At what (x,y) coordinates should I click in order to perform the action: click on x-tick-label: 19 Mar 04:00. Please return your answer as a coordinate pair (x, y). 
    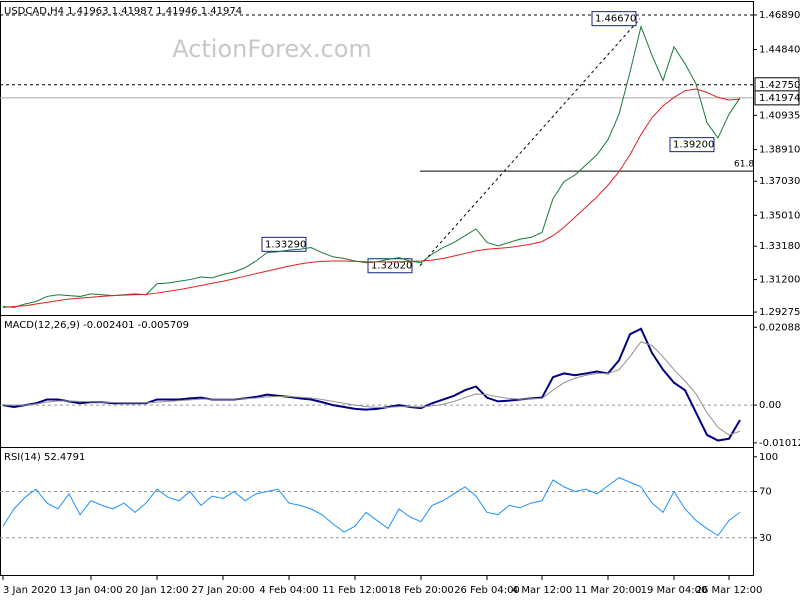
    Looking at the image, I should click on (674, 590).